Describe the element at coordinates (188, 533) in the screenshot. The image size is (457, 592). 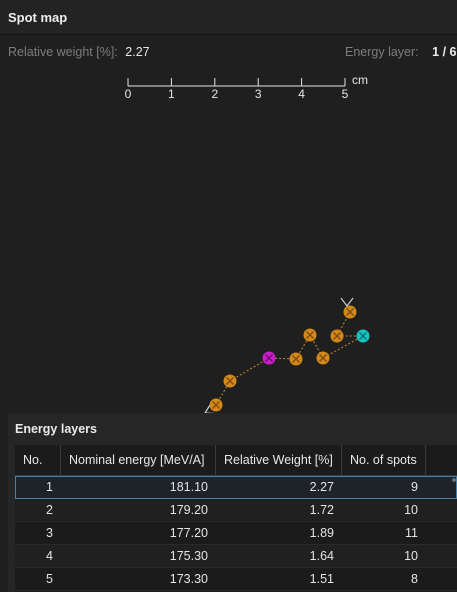
I see `cell-energy: 177.20` at that location.